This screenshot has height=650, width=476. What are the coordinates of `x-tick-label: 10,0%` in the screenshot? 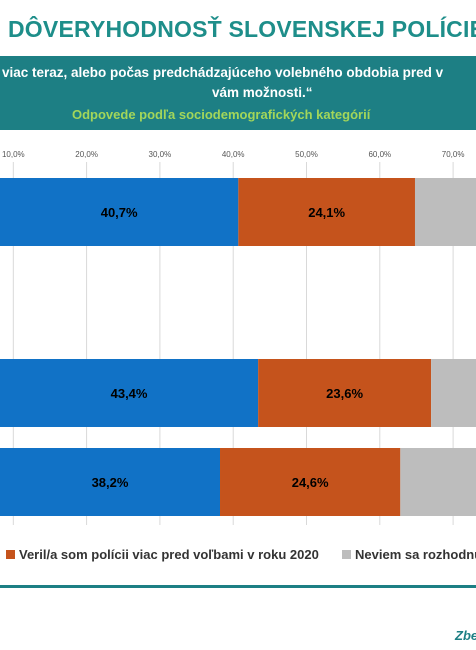 It's located at (13, 154).